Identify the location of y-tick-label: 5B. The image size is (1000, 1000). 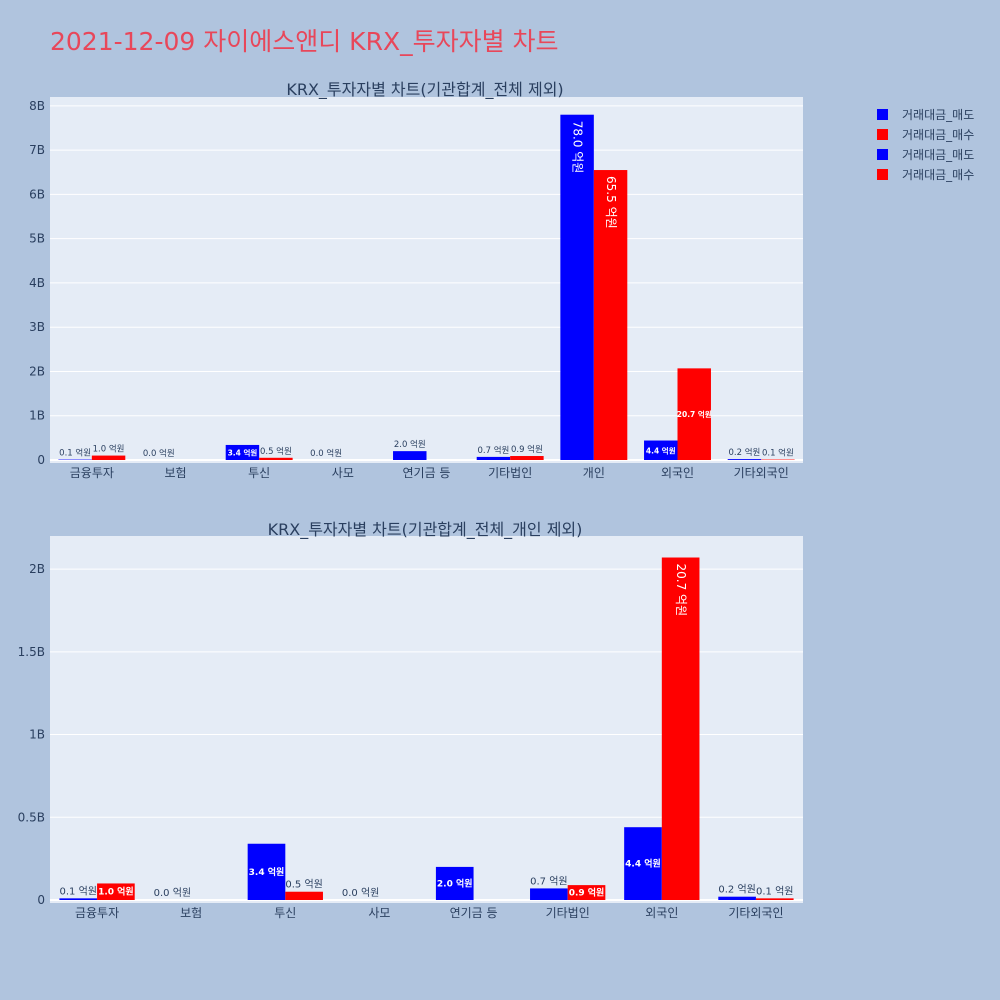
(37, 239).